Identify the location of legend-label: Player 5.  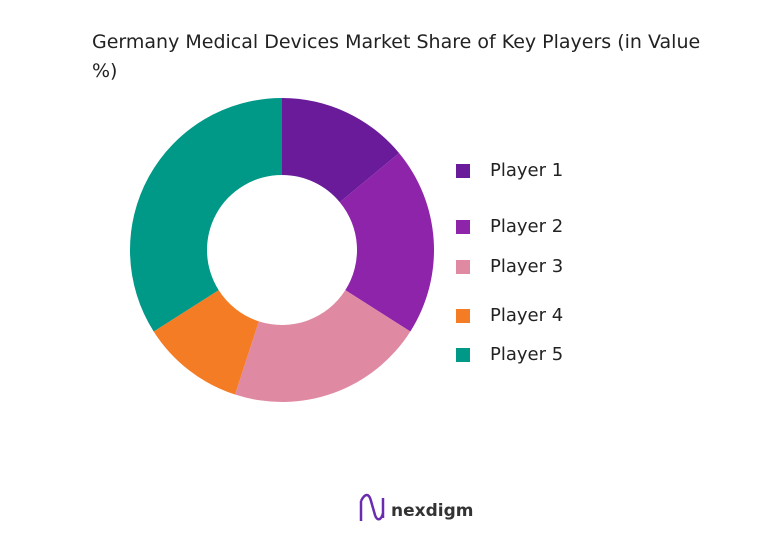
(526, 354).